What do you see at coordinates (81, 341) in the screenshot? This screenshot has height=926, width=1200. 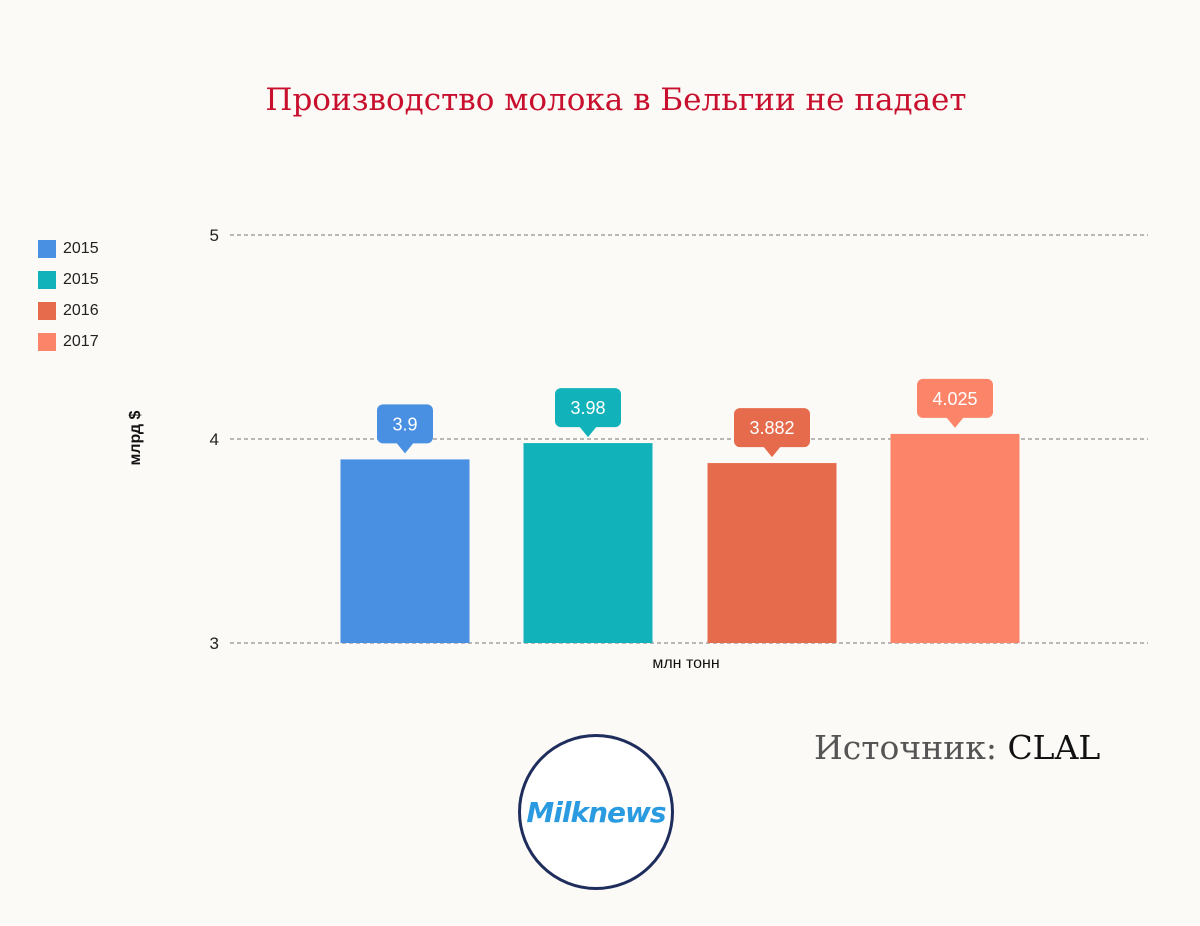 I see `legend-label: 2017` at bounding box center [81, 341].